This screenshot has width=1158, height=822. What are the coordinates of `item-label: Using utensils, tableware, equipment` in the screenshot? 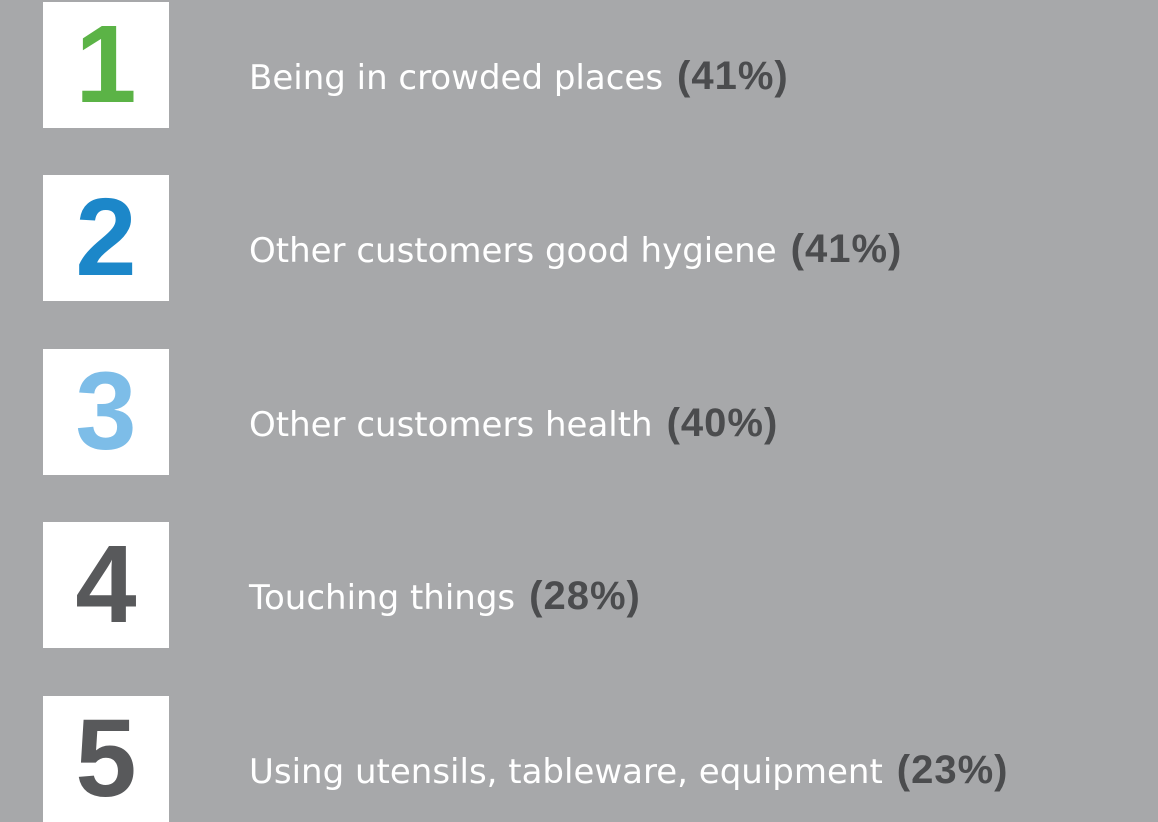 It's located at (566, 772).